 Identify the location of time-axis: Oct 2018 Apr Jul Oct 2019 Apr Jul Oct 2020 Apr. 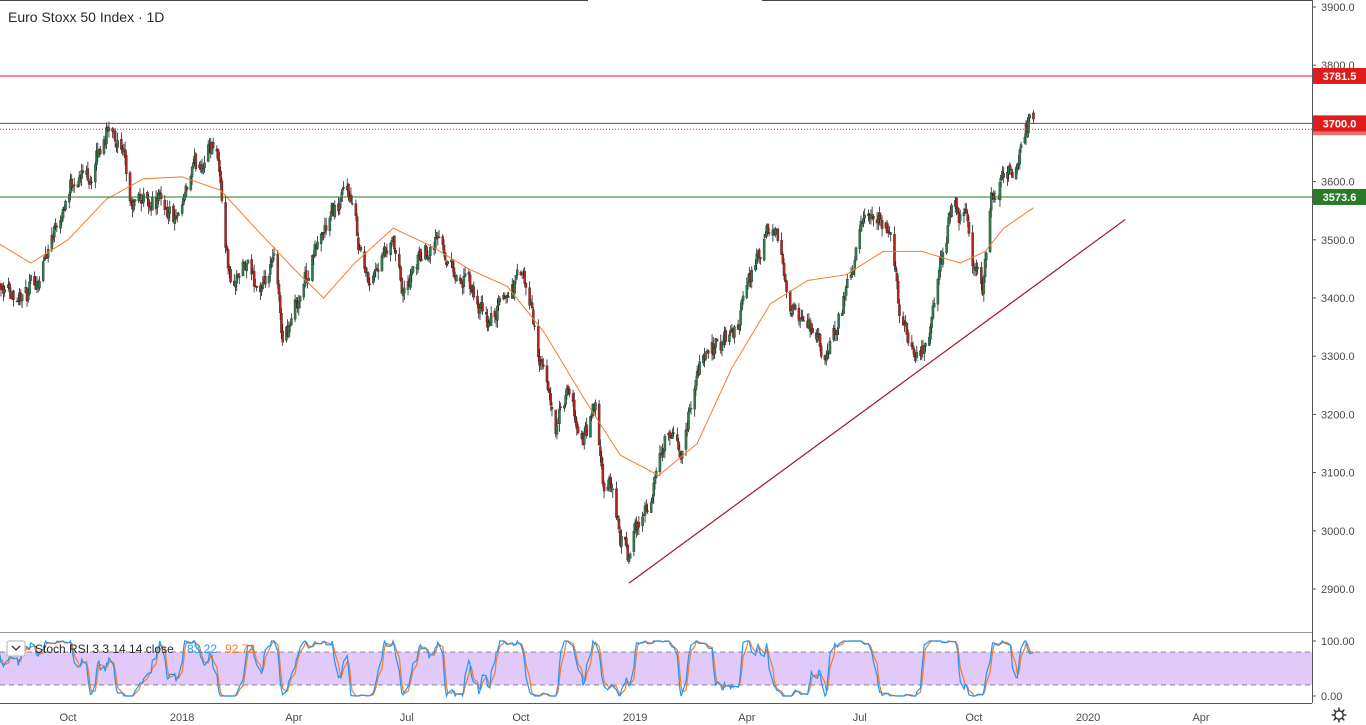
(634, 718).